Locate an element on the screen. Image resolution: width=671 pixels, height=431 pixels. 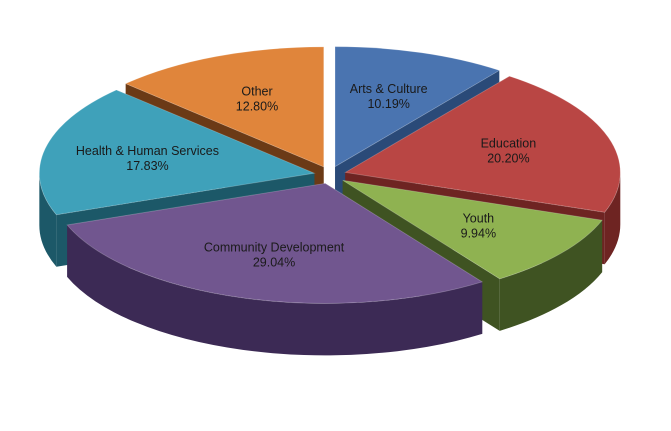
slice-label-youth: Youth 9.94% is located at coordinates (478, 225).